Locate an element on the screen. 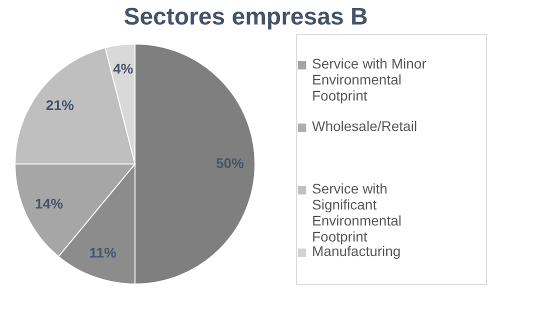 Image resolution: width=555 pixels, height=336 pixels. chart-title: Sectores empresas B is located at coordinates (246, 17).